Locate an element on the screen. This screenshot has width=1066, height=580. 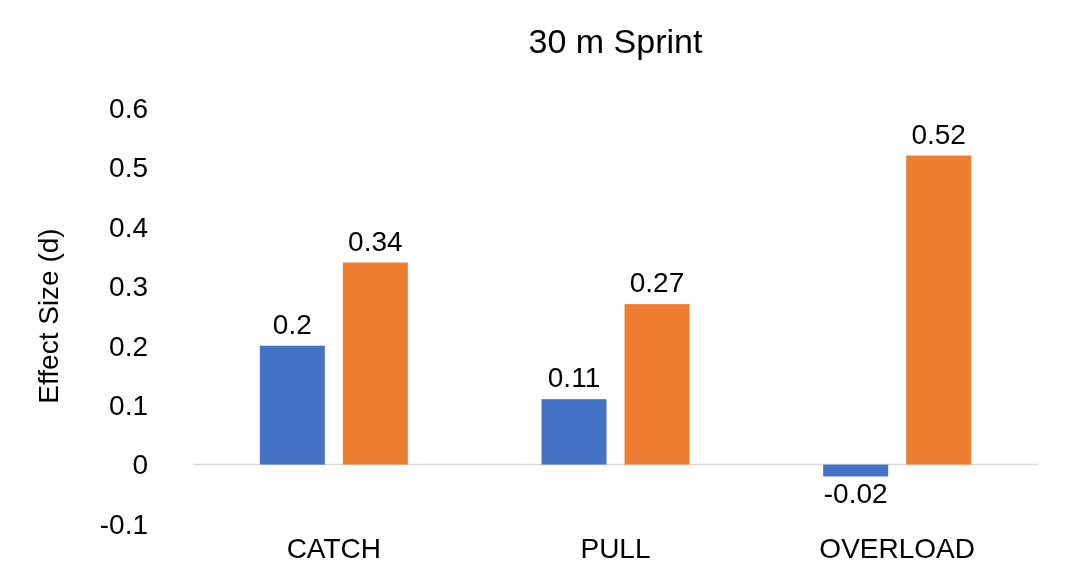
y-tick-label: 0.5 is located at coordinates (128, 168).